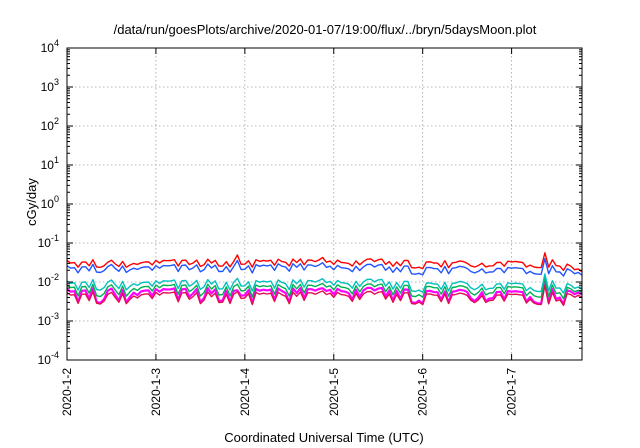 This screenshot has width=640, height=448. Describe the element at coordinates (31, 202) in the screenshot. I see `y-axis-label: cGy/day` at that location.